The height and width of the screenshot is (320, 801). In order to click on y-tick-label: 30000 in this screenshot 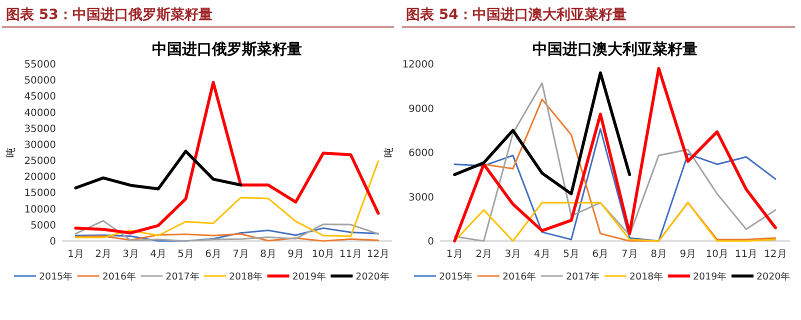, I will do `click(40, 145)`.